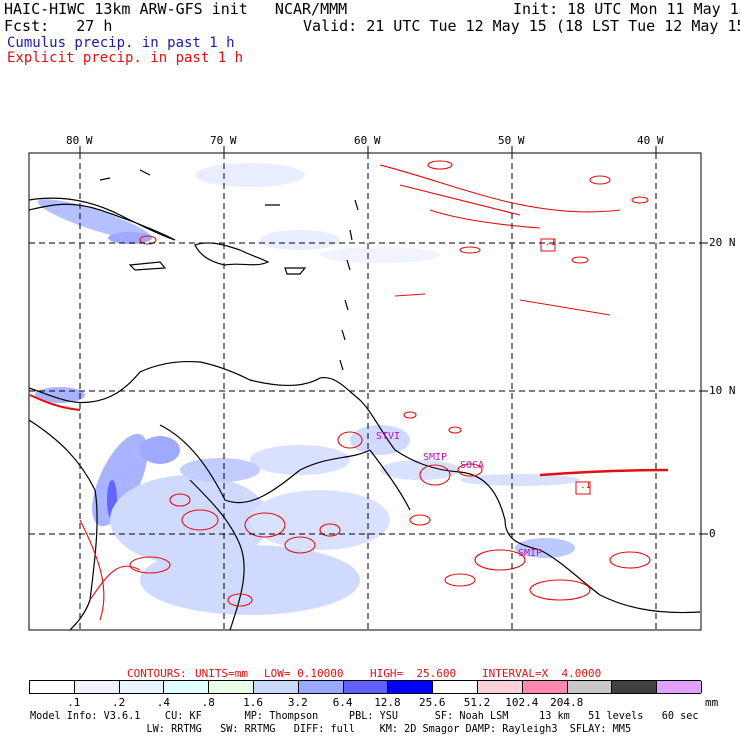 The image size is (740, 740). I want to click on contour-value-boxes, so click(565, 366).